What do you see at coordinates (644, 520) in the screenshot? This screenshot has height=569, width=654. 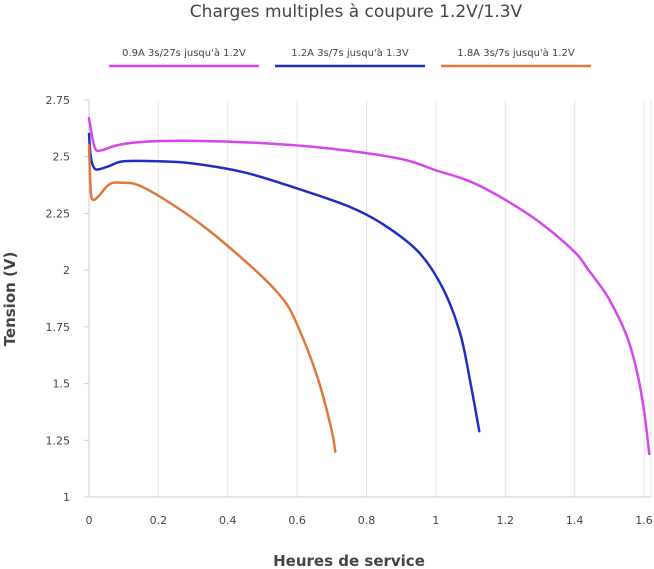 I see `x-tick-label-8: 1.6` at bounding box center [644, 520].